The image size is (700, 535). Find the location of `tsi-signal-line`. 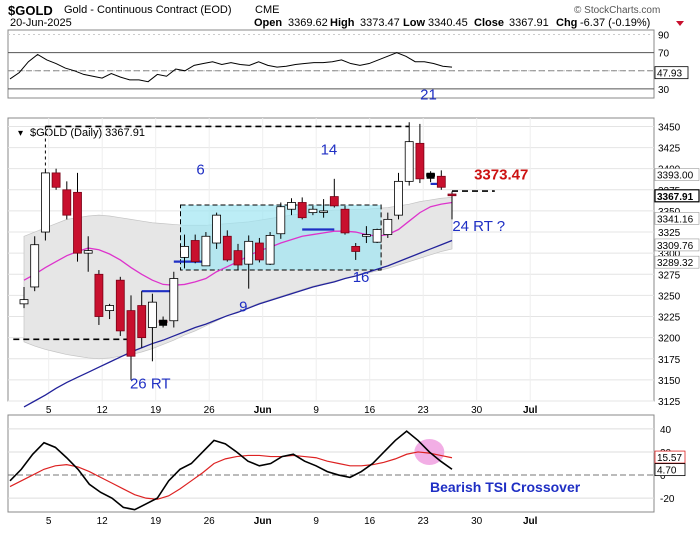

tsi-signal-line is located at coordinates (231, 475).